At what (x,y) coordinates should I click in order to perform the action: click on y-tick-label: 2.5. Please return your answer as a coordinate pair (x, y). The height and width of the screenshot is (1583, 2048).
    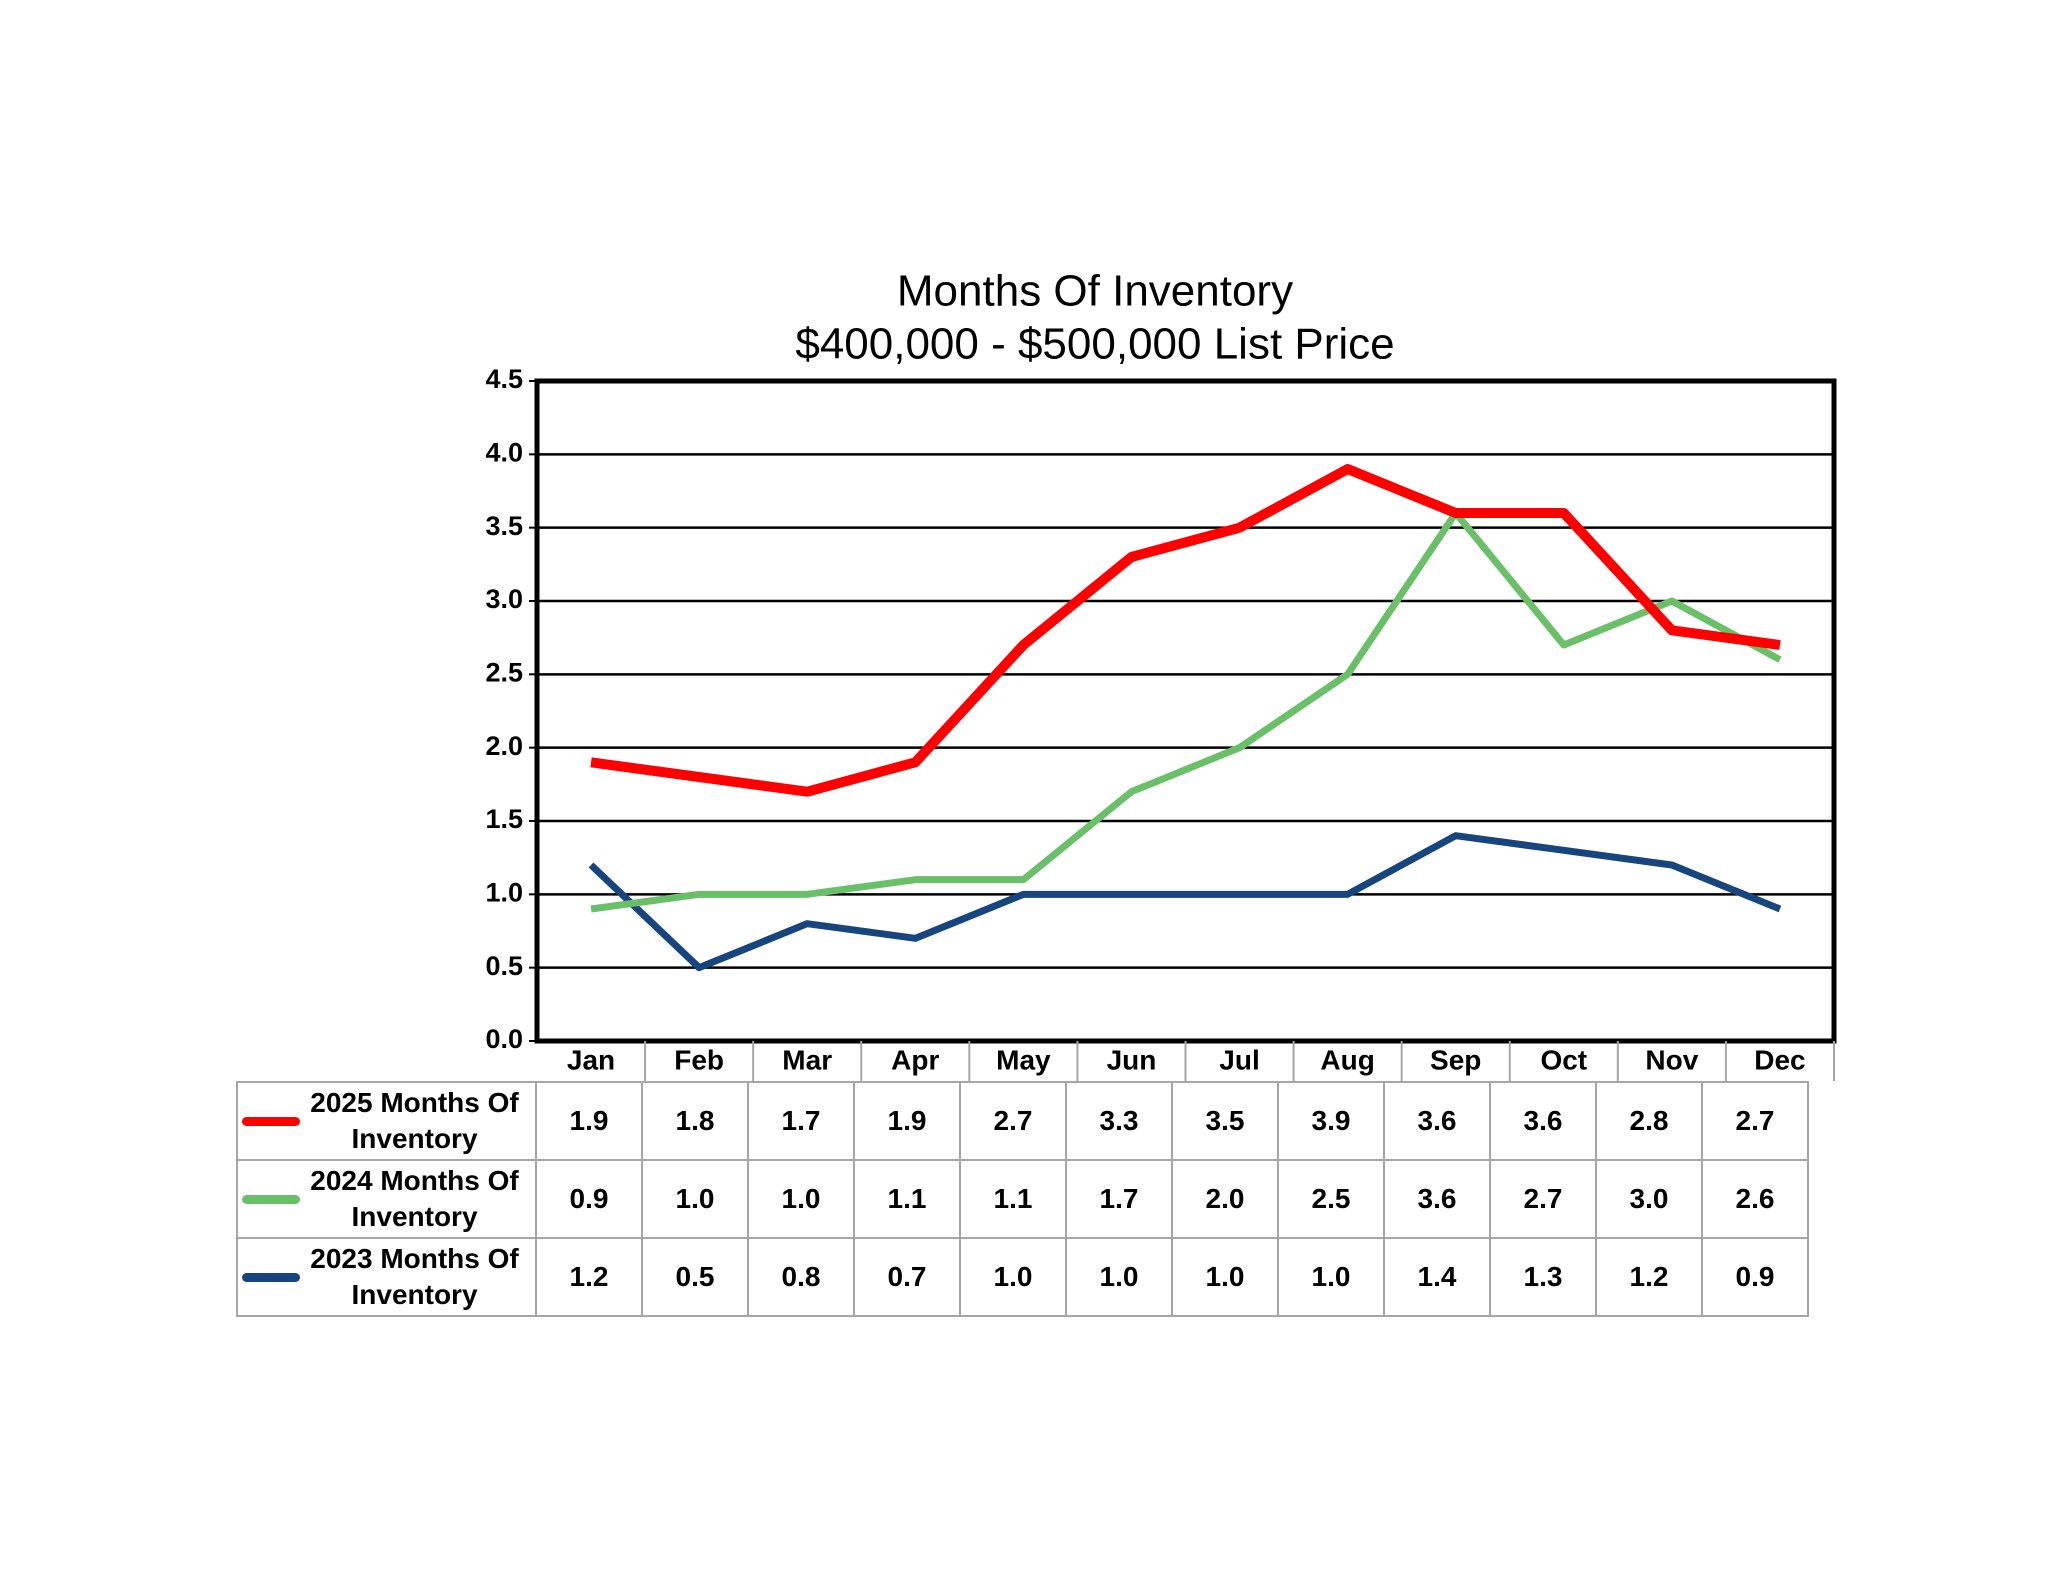
    Looking at the image, I should click on (504, 672).